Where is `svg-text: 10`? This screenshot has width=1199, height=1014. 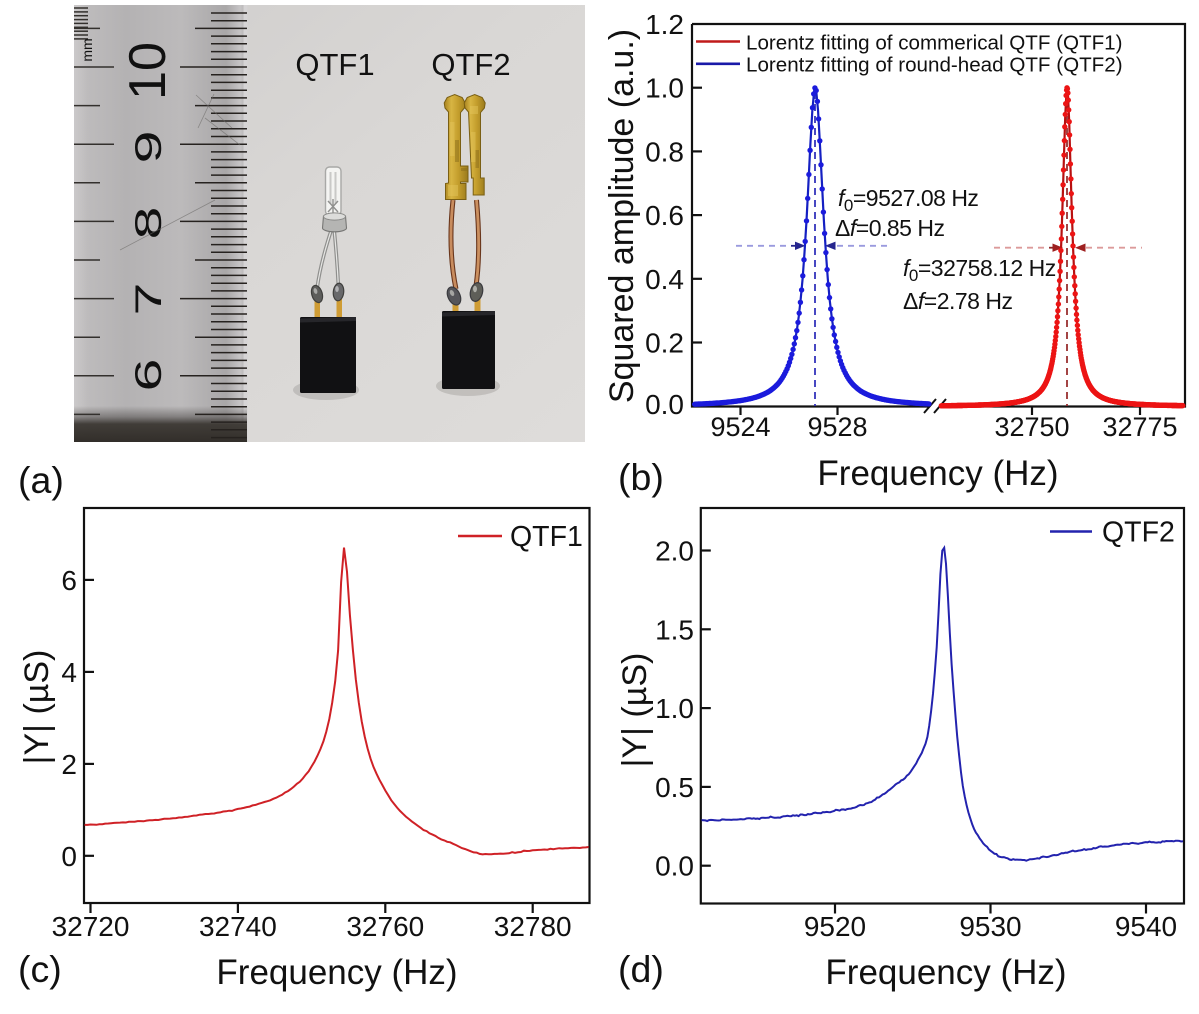 svg-text: 10 is located at coordinates (148, 71).